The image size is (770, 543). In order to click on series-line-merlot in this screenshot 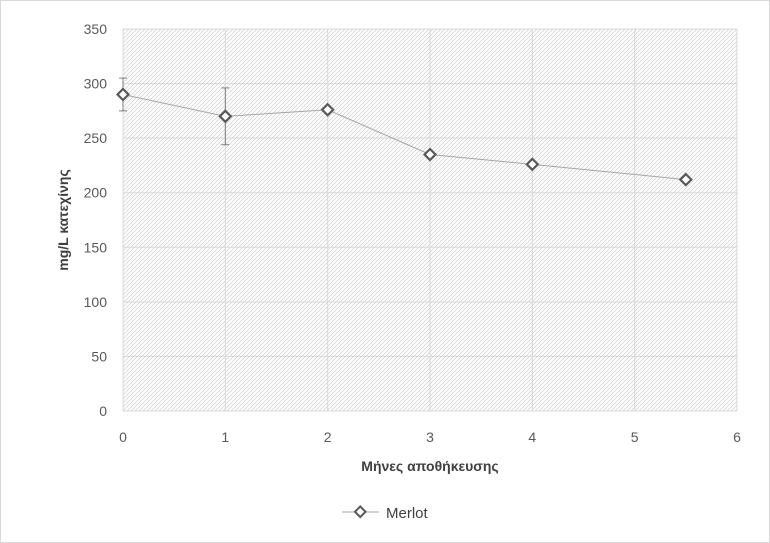, I will do `click(404, 137)`.